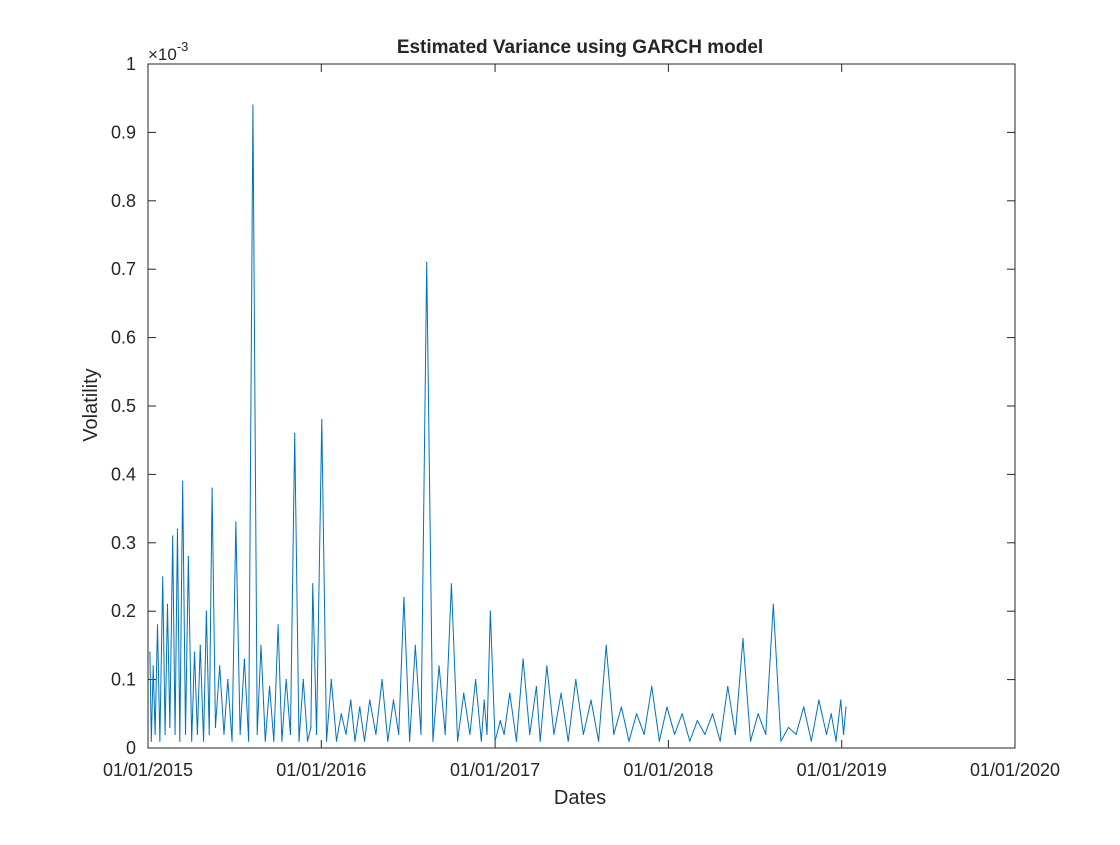 This screenshot has width=1120, height=845. Describe the element at coordinates (123, 474) in the screenshot. I see `y-tick-label: 0.4` at that location.